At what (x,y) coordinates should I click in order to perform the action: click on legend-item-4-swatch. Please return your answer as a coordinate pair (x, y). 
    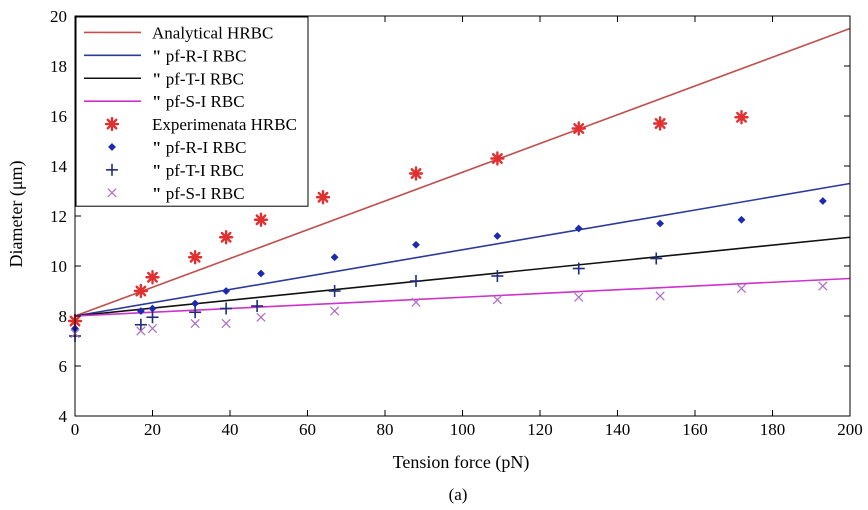
    Looking at the image, I should click on (112, 124).